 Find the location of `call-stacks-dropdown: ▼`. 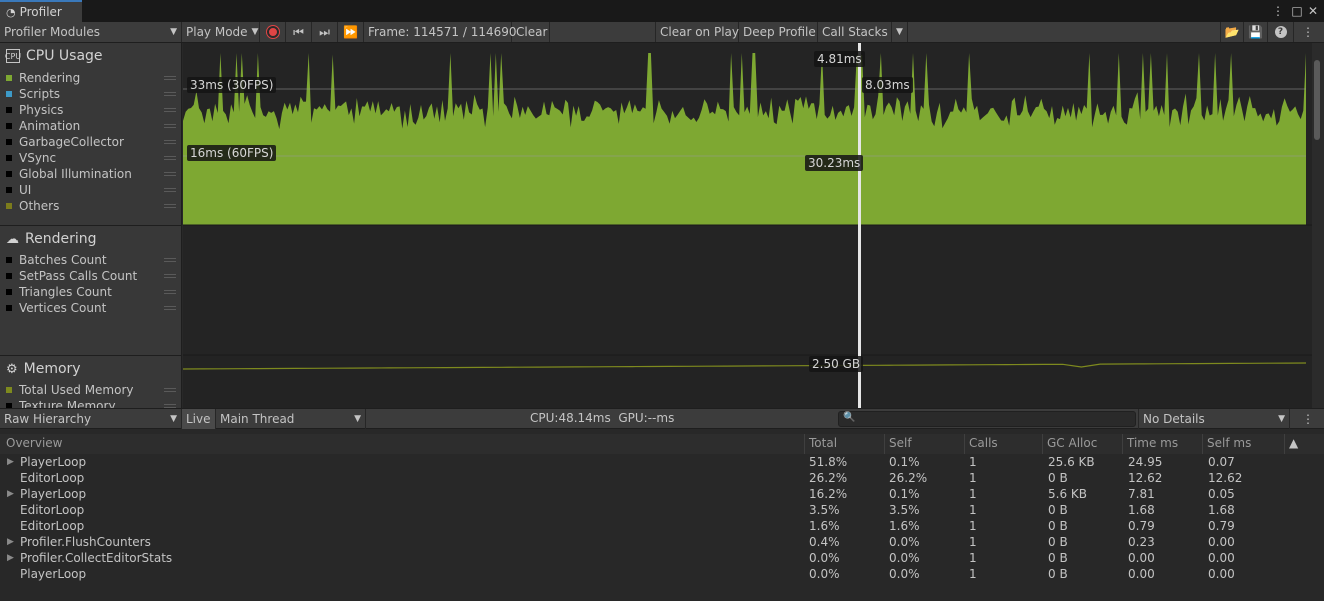

call-stacks-dropdown: ▼ is located at coordinates (900, 32).